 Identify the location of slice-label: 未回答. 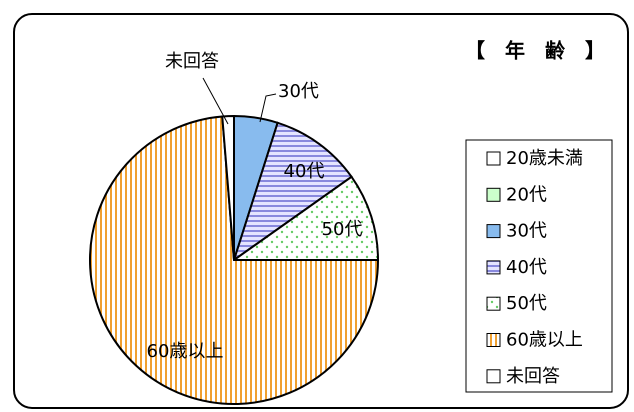
(192, 61).